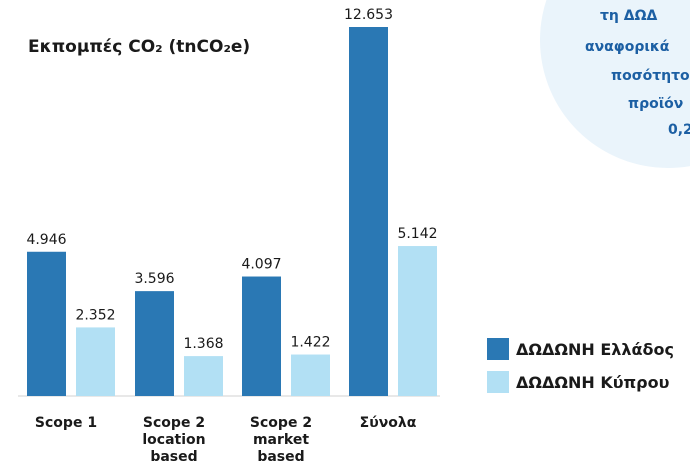 The image size is (690, 467). What do you see at coordinates (679, 130) in the screenshot?
I see `annotation-text: 0,2` at bounding box center [679, 130].